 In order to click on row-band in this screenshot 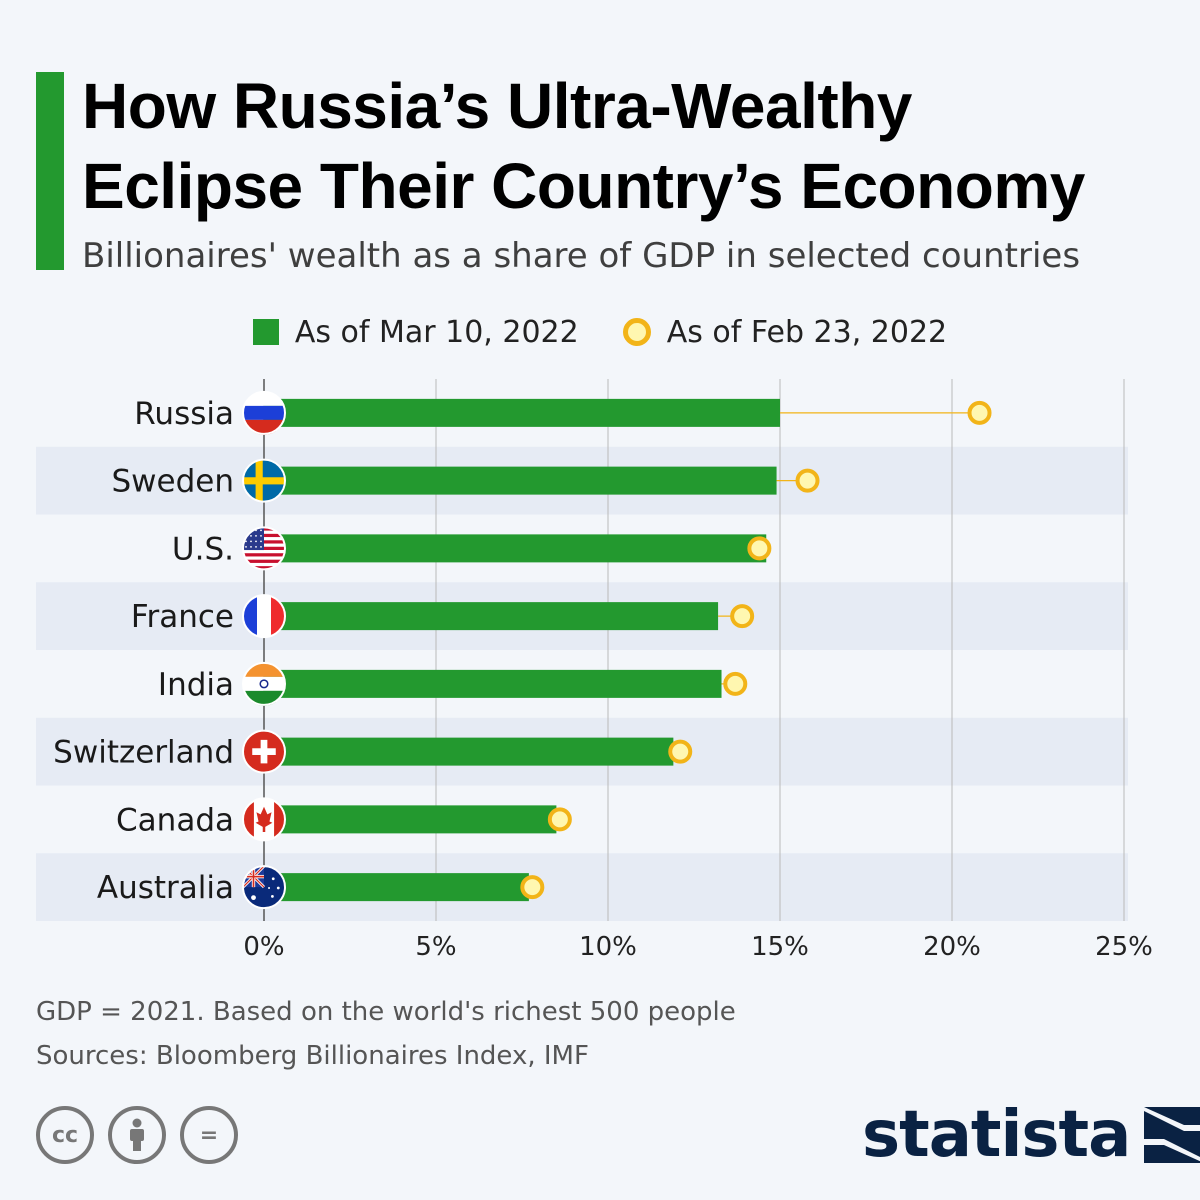, I will do `click(582, 887)`.